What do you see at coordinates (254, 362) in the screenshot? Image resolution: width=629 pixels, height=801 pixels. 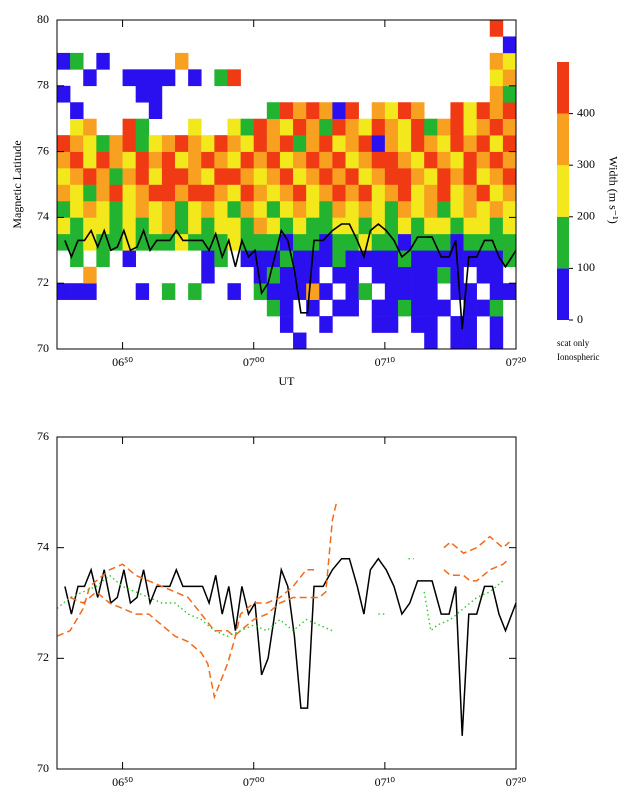 I see `x-tick-label: 07⁰⁰` at bounding box center [254, 362].